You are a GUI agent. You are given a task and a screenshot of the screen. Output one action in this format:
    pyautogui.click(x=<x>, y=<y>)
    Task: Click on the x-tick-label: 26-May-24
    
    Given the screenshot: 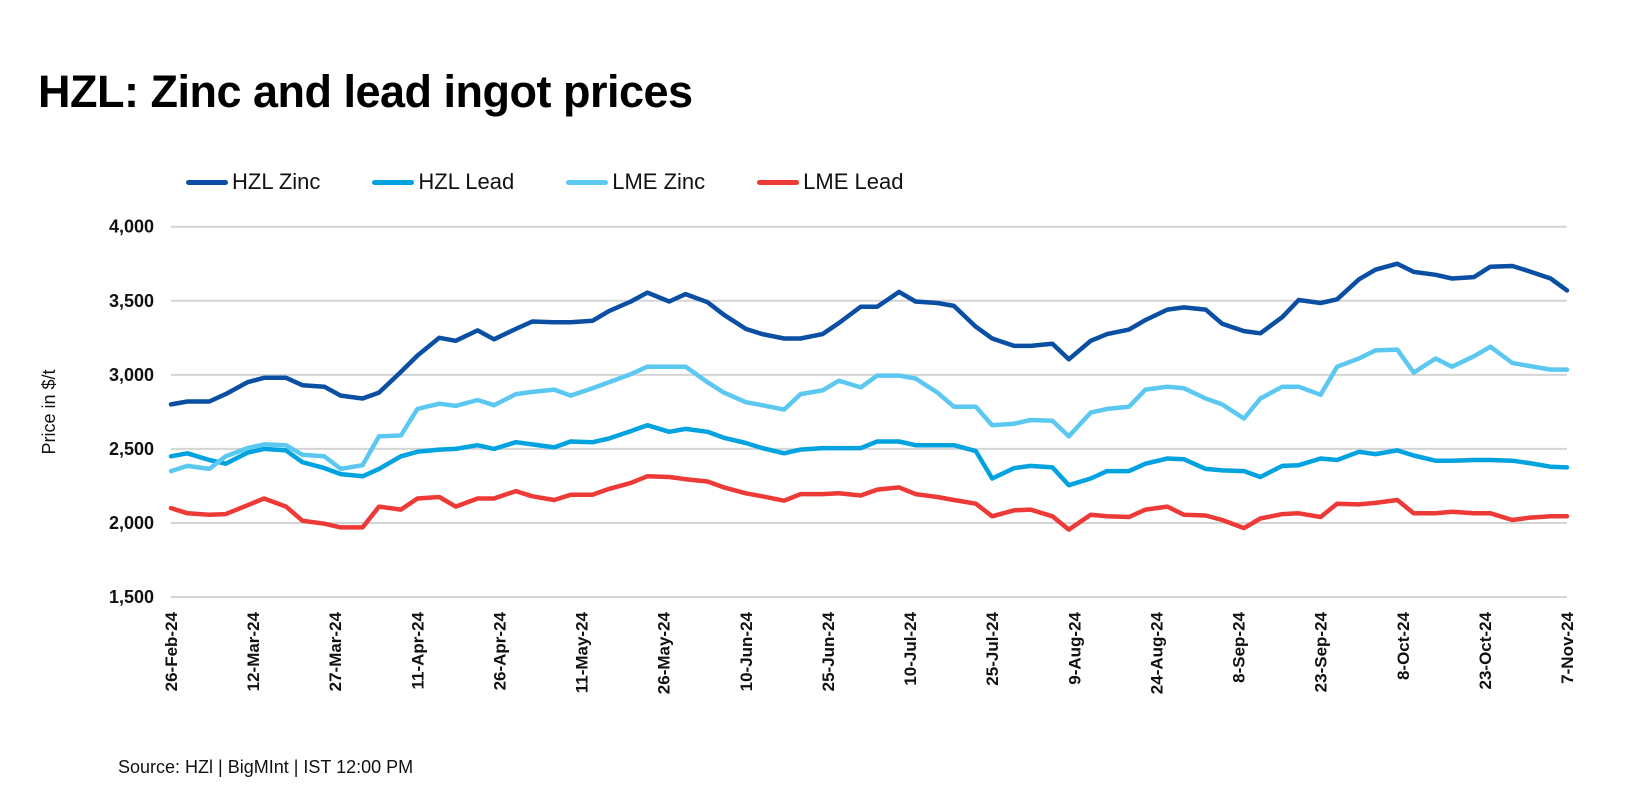 What is the action you would take?
    pyautogui.click(x=664, y=652)
    